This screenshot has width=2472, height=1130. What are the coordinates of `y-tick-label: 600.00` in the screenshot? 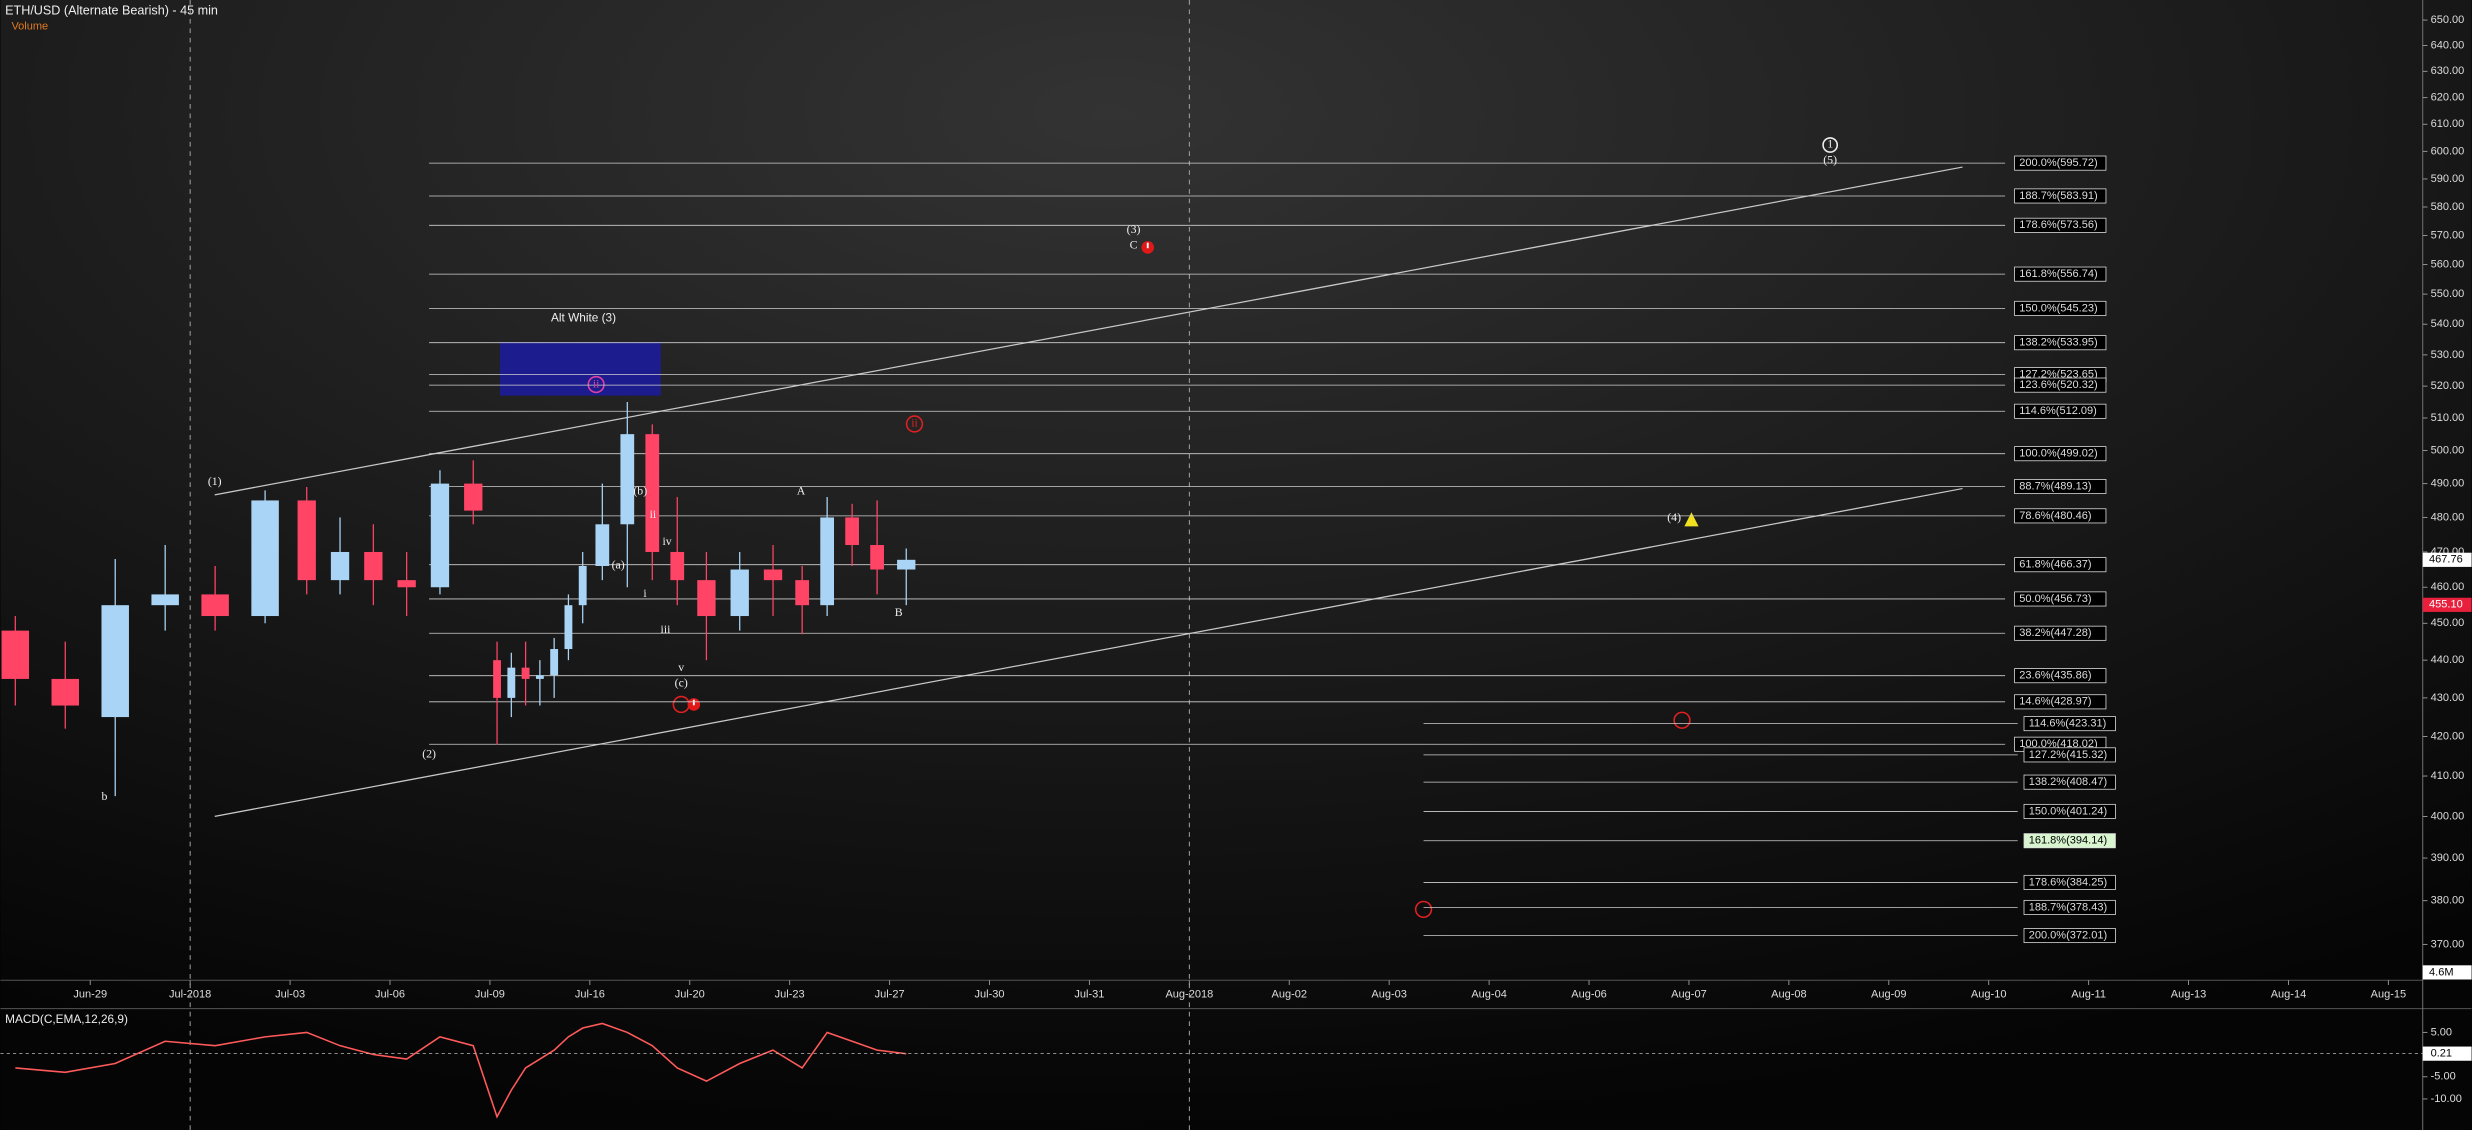 It's located at (2448, 151).